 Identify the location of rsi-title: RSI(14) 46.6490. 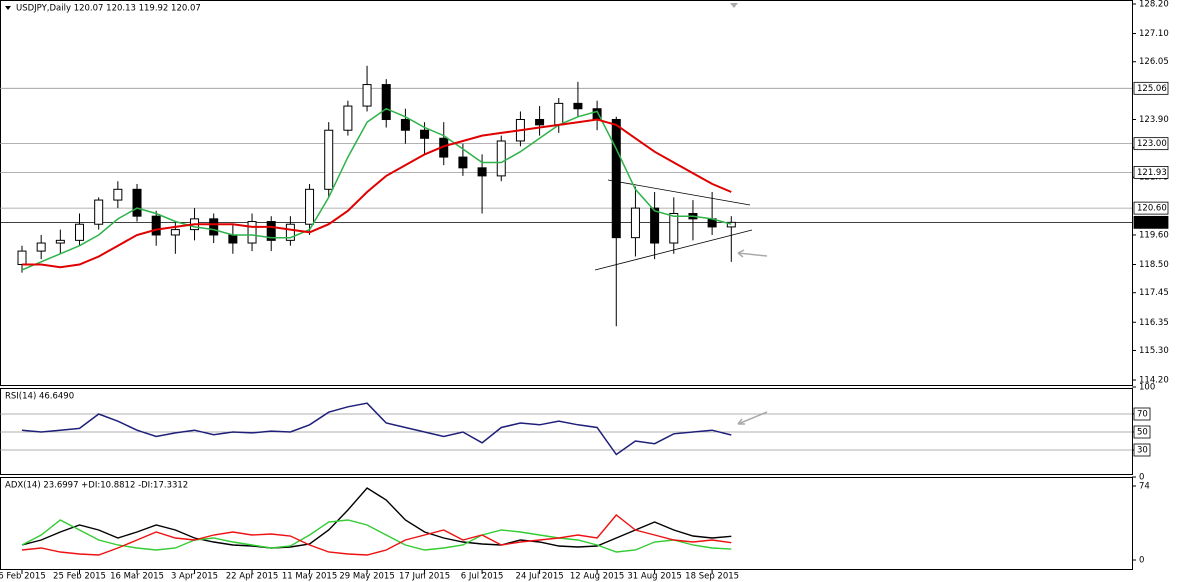
(39, 397).